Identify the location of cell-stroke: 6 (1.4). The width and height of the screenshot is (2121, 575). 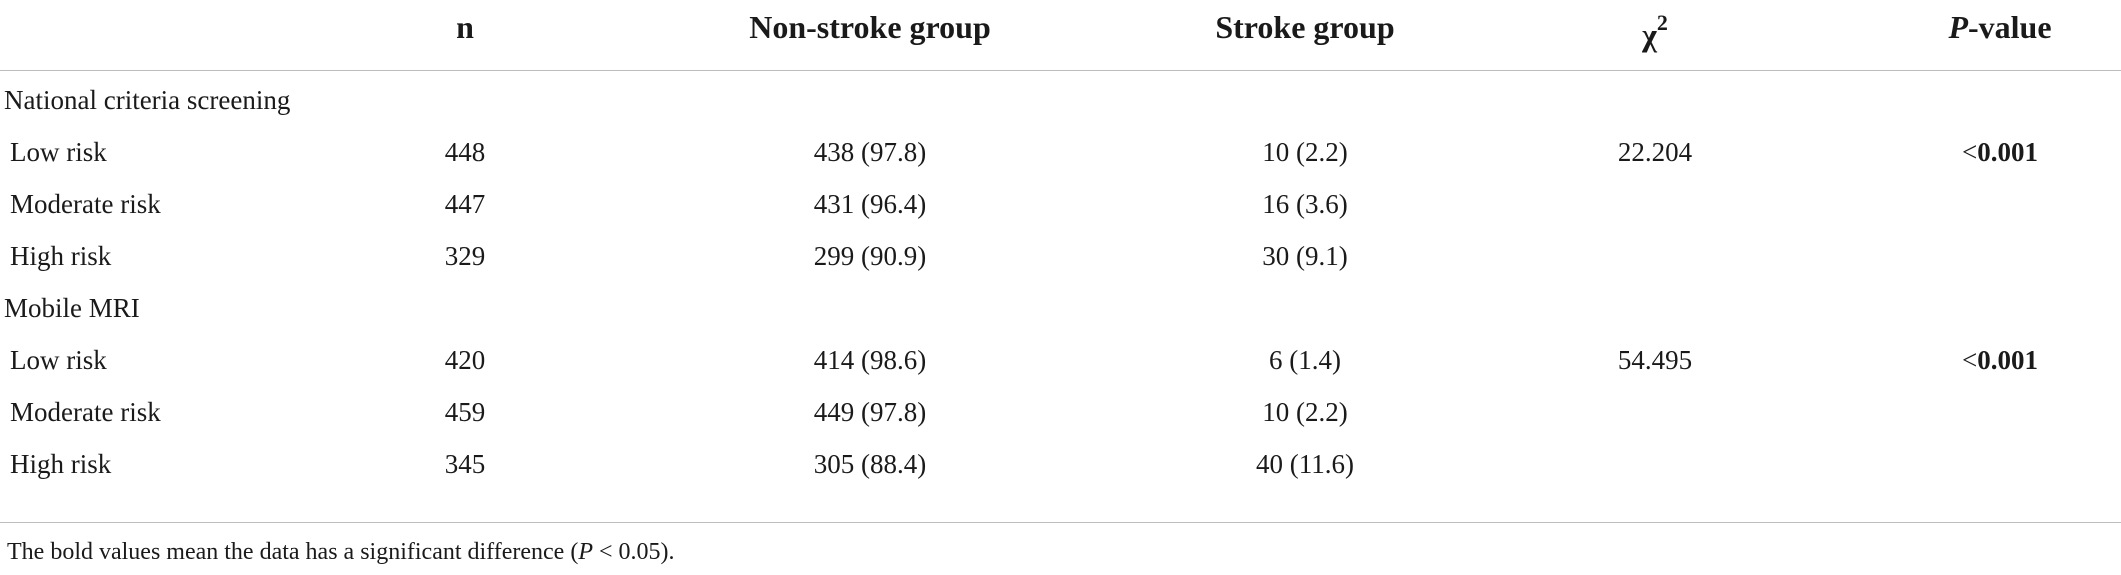
(1305, 360).